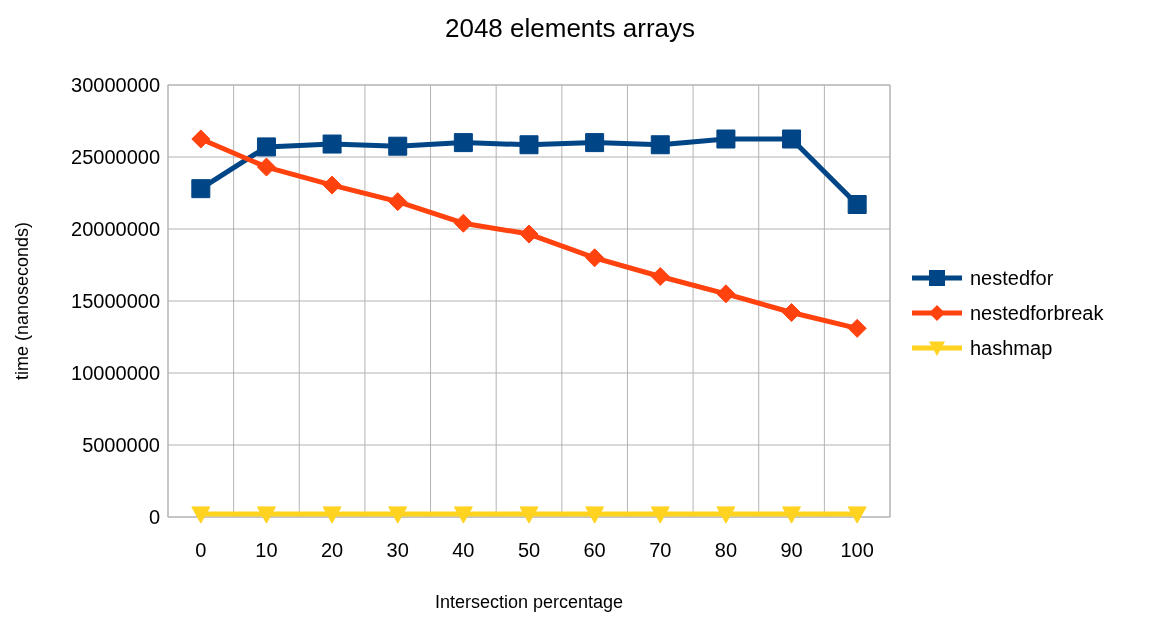  Describe the element at coordinates (22, 301) in the screenshot. I see `y-axis-title: time (nanoseconds)` at that location.